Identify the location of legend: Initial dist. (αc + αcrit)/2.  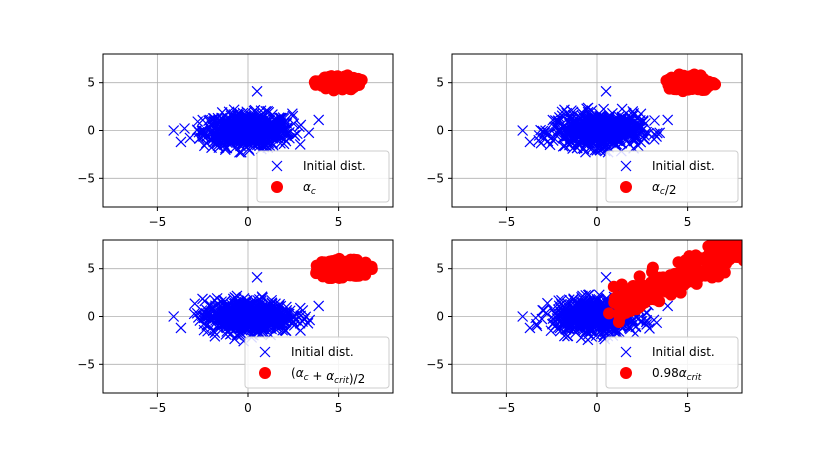
(317, 362).